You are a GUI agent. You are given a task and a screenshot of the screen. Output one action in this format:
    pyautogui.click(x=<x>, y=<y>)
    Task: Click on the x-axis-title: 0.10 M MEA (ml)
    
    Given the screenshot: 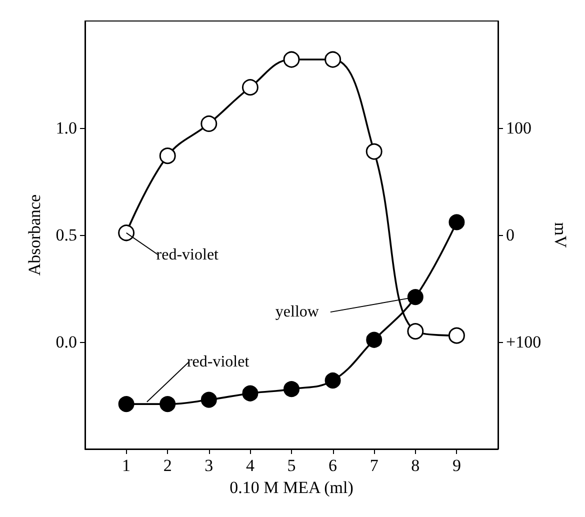 What is the action you would take?
    pyautogui.click(x=292, y=487)
    